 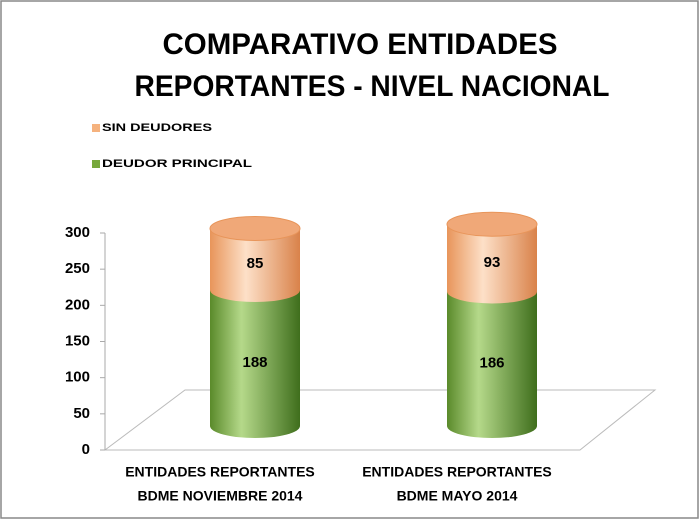 What do you see at coordinates (81, 413) in the screenshot?
I see `y-tick-label: 50` at bounding box center [81, 413].